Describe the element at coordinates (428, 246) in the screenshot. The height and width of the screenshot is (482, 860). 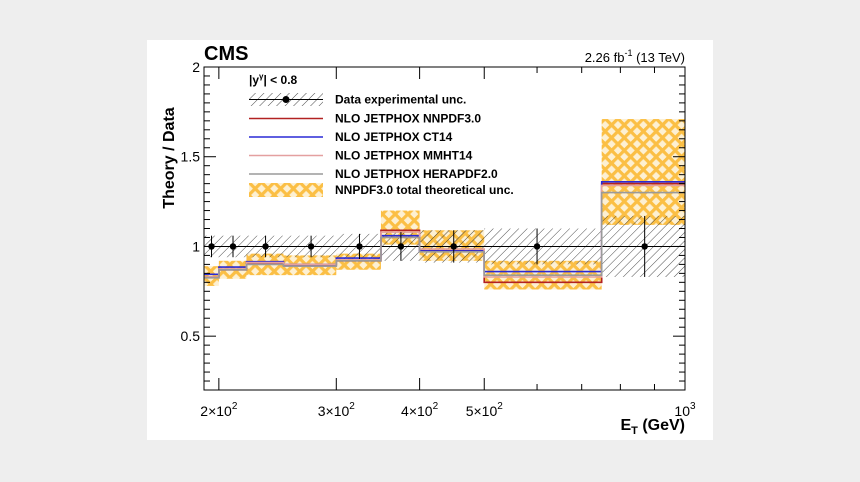
I see `data-points-layer` at that location.